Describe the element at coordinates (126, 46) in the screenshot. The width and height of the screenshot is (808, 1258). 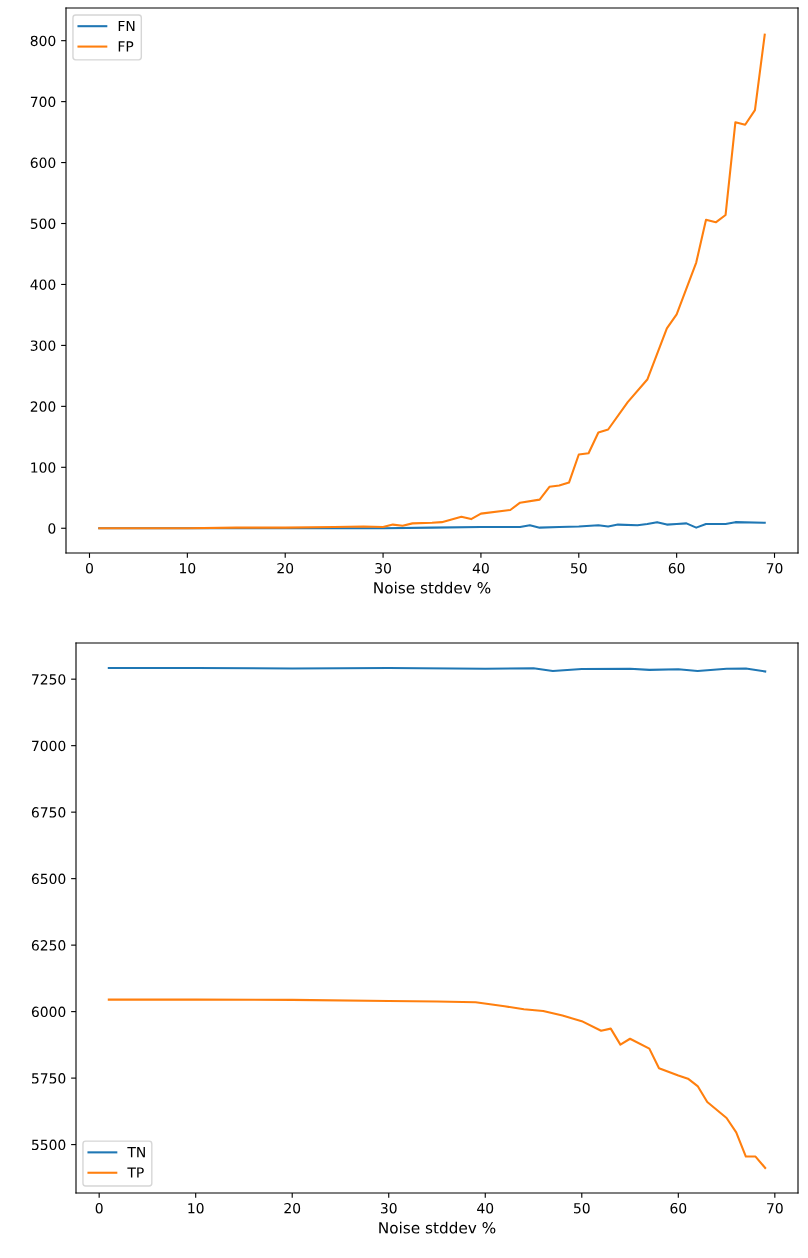
I see `legend-label: FP` at that location.